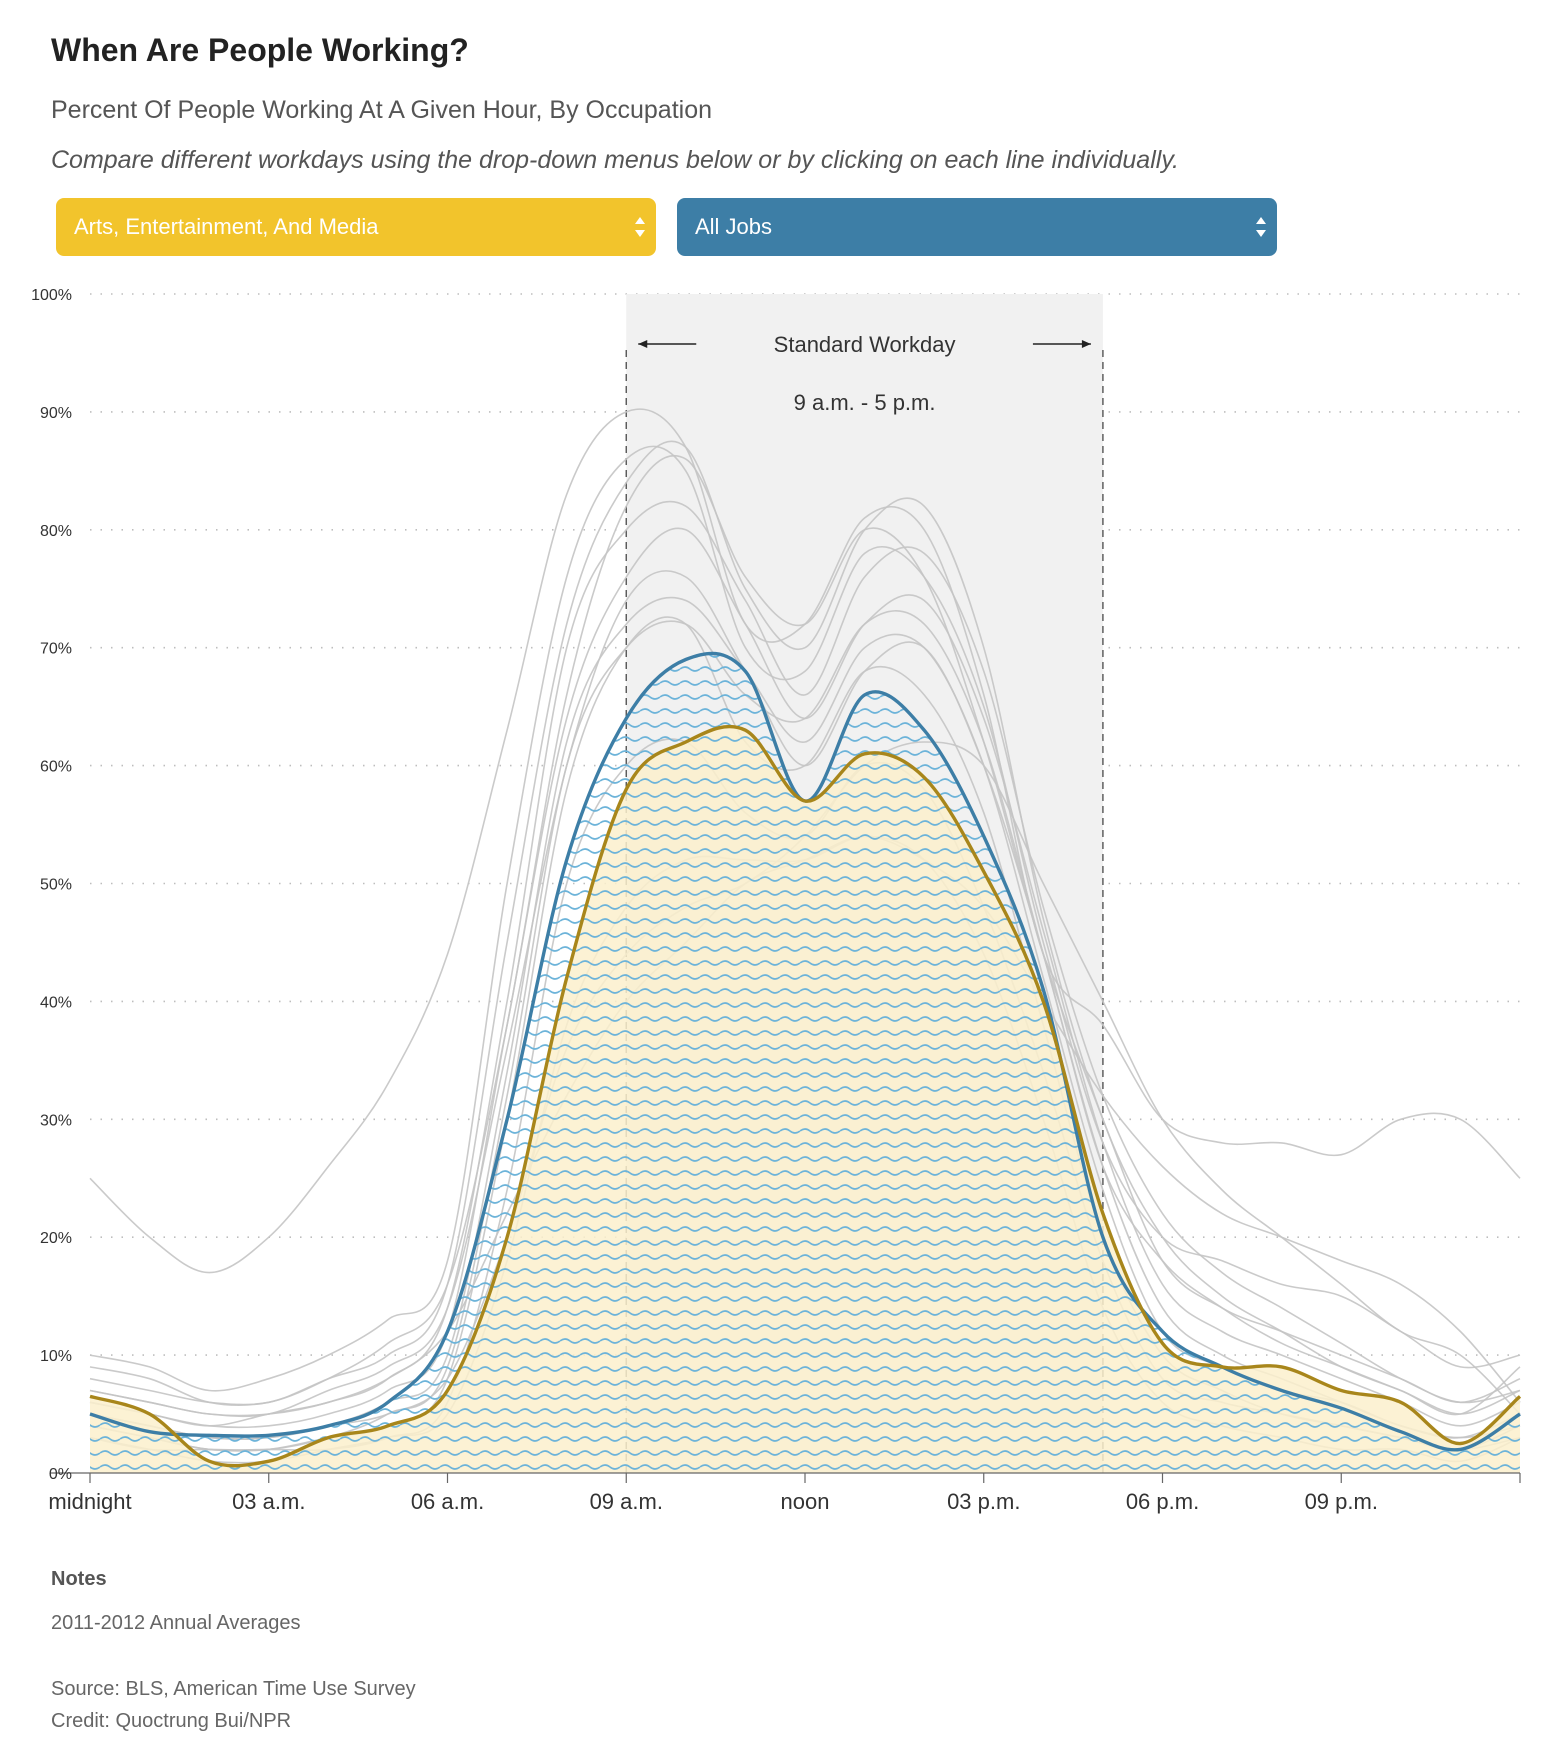 The height and width of the screenshot is (1757, 1553). What do you see at coordinates (226, 226) in the screenshot?
I see `occupation-a-selected: Arts, Entertainment, And Media` at bounding box center [226, 226].